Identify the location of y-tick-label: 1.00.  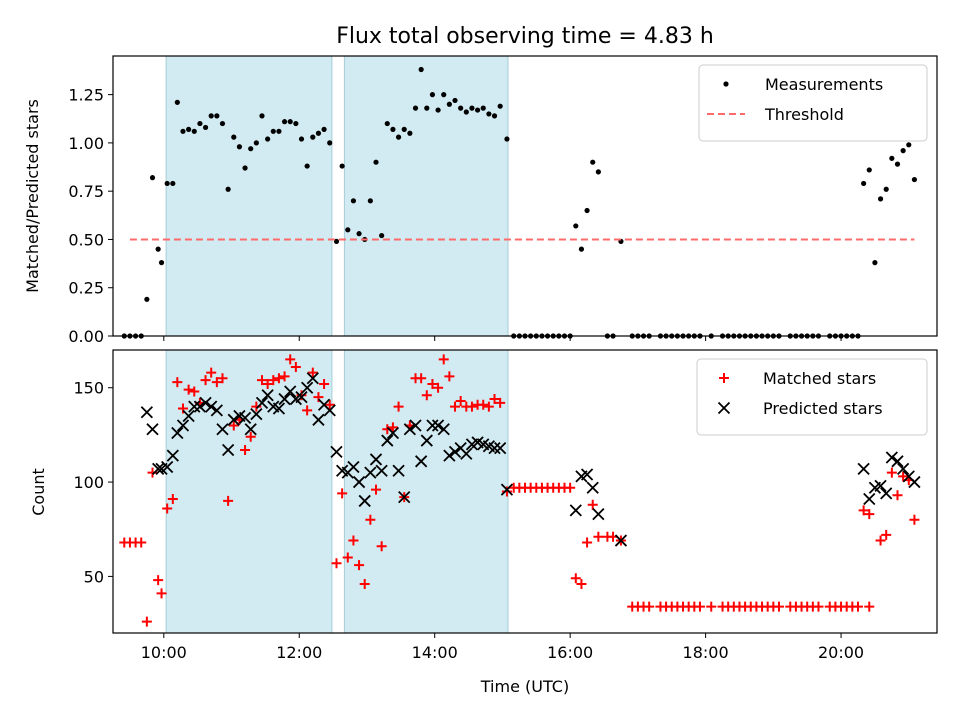
(86, 143).